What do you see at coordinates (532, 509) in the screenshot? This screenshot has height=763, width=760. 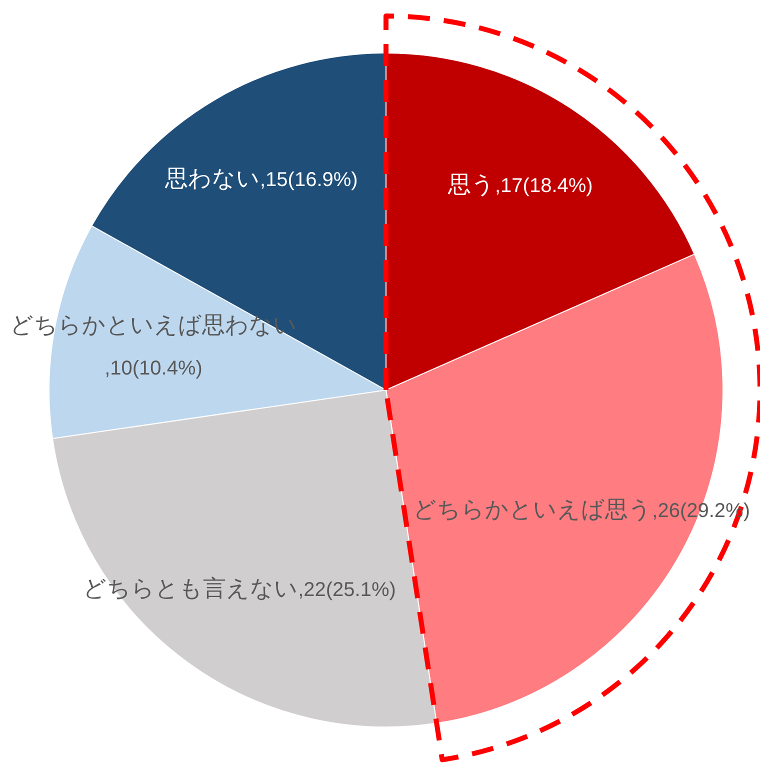 I see `slice-label: どちらかといえば思う` at bounding box center [532, 509].